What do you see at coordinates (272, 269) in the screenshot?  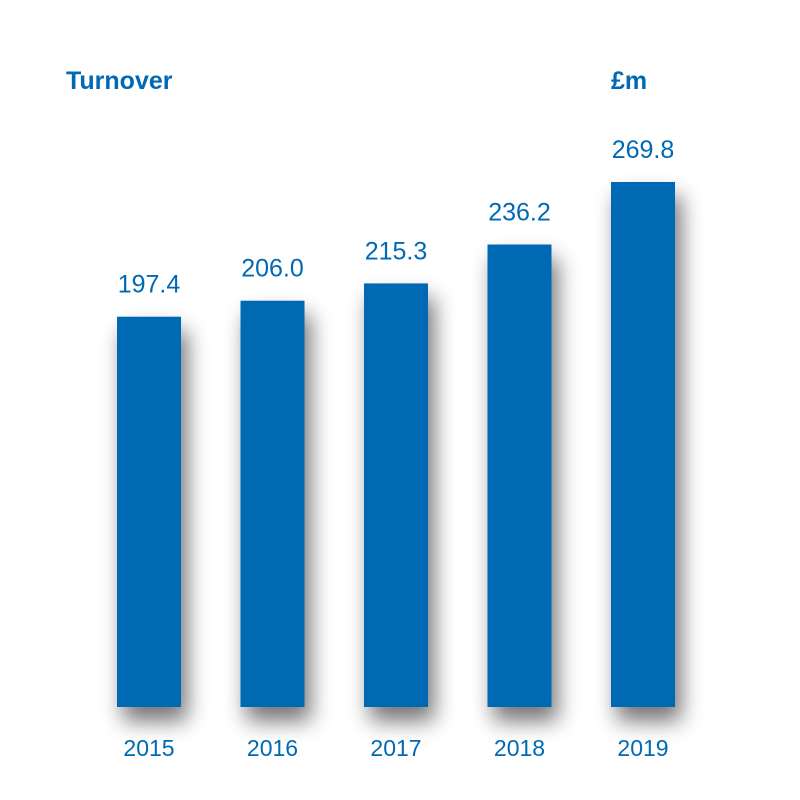 I see `value-label-2016: 206.0` at bounding box center [272, 269].